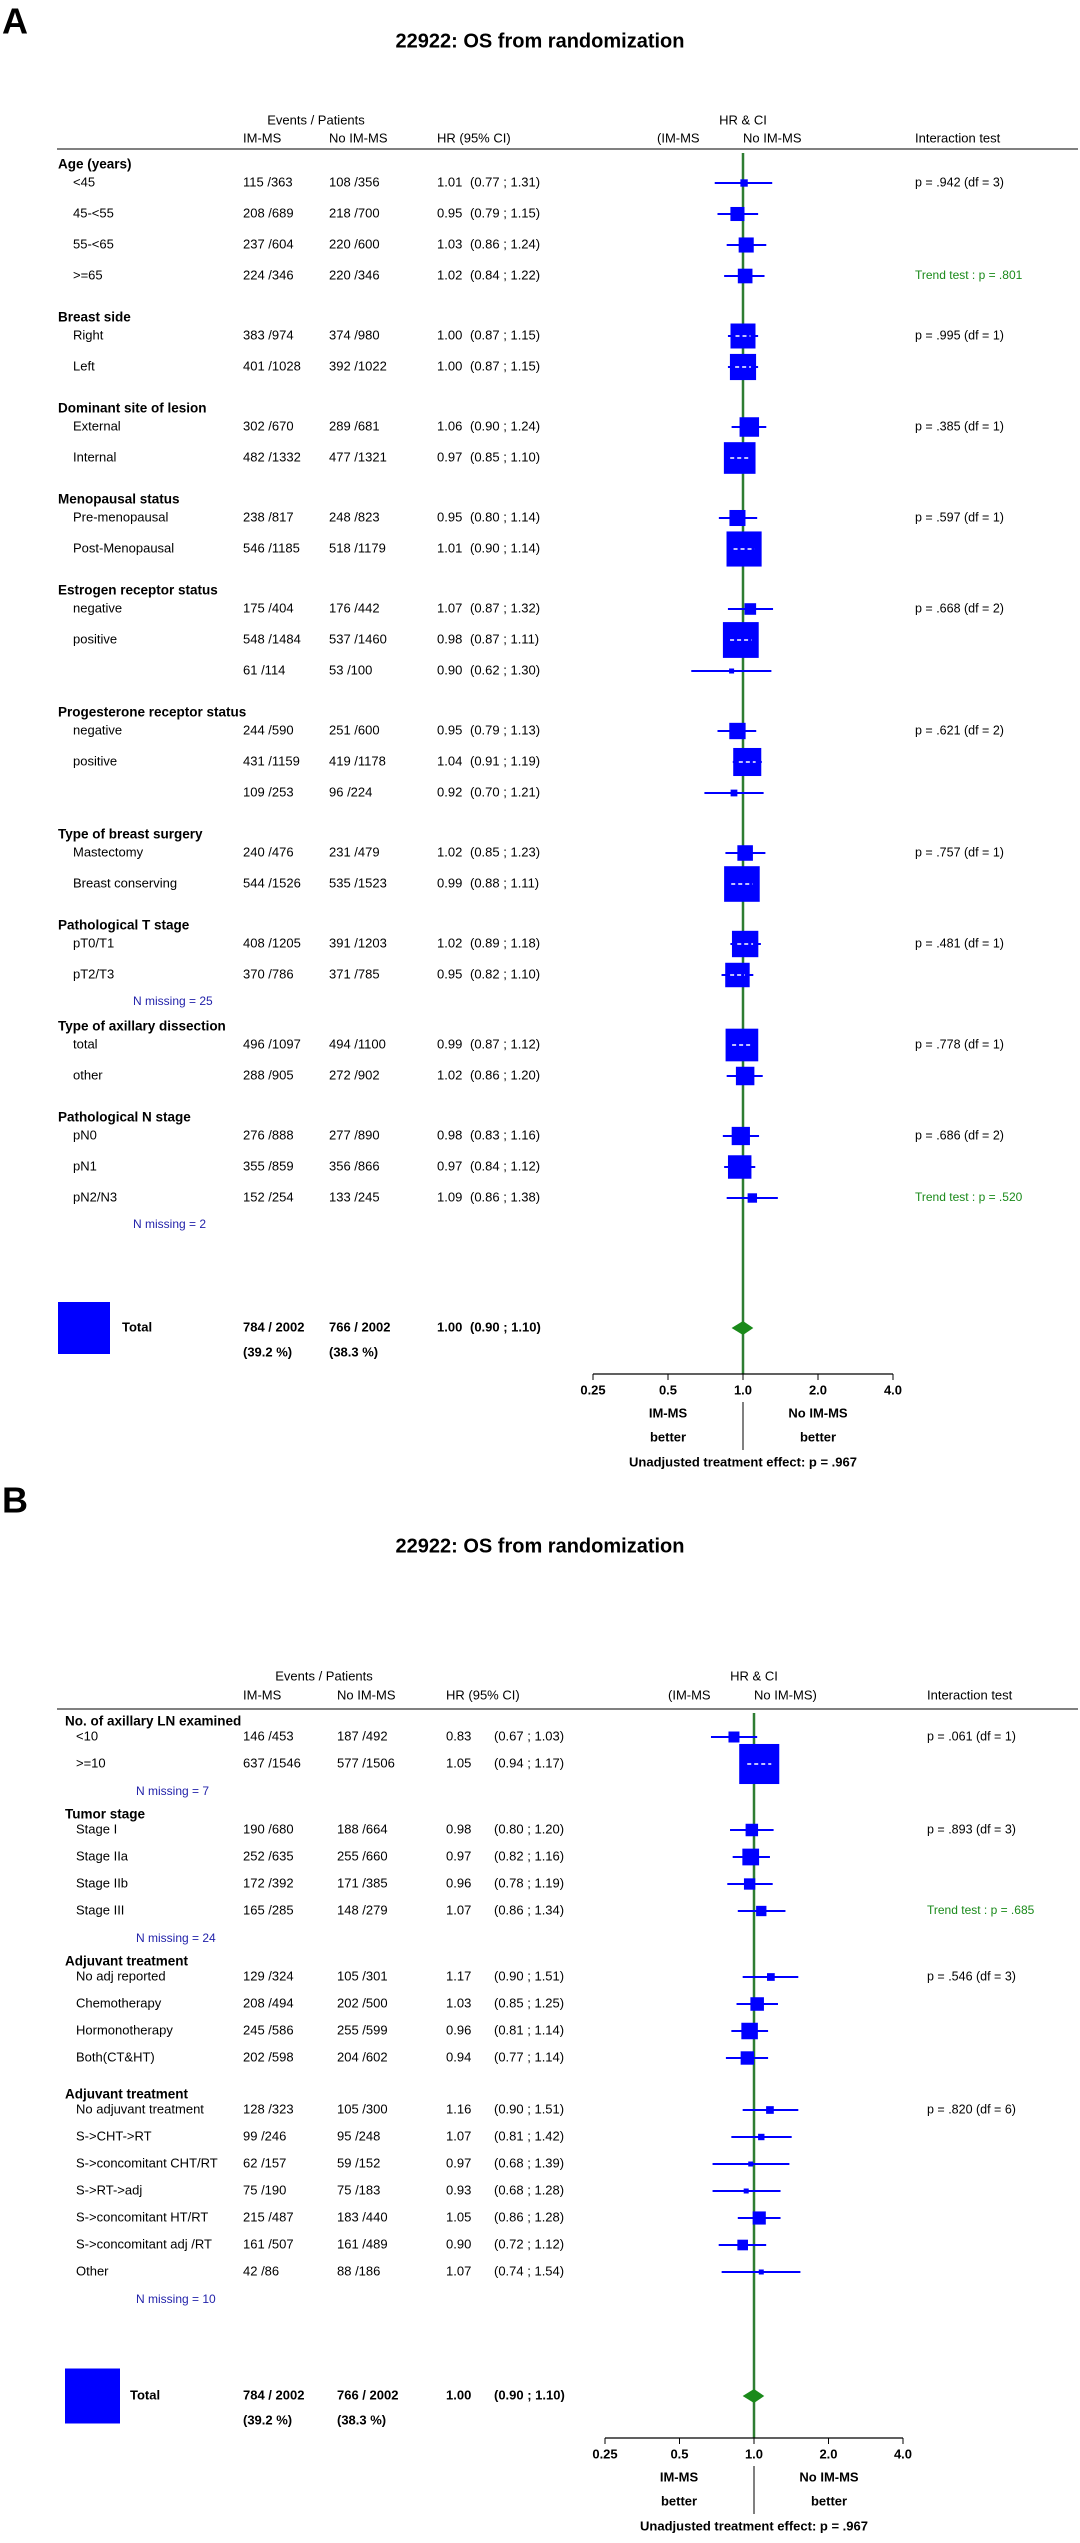 This screenshot has width=1080, height=2543. I want to click on header: (IM-MS, so click(678, 137).